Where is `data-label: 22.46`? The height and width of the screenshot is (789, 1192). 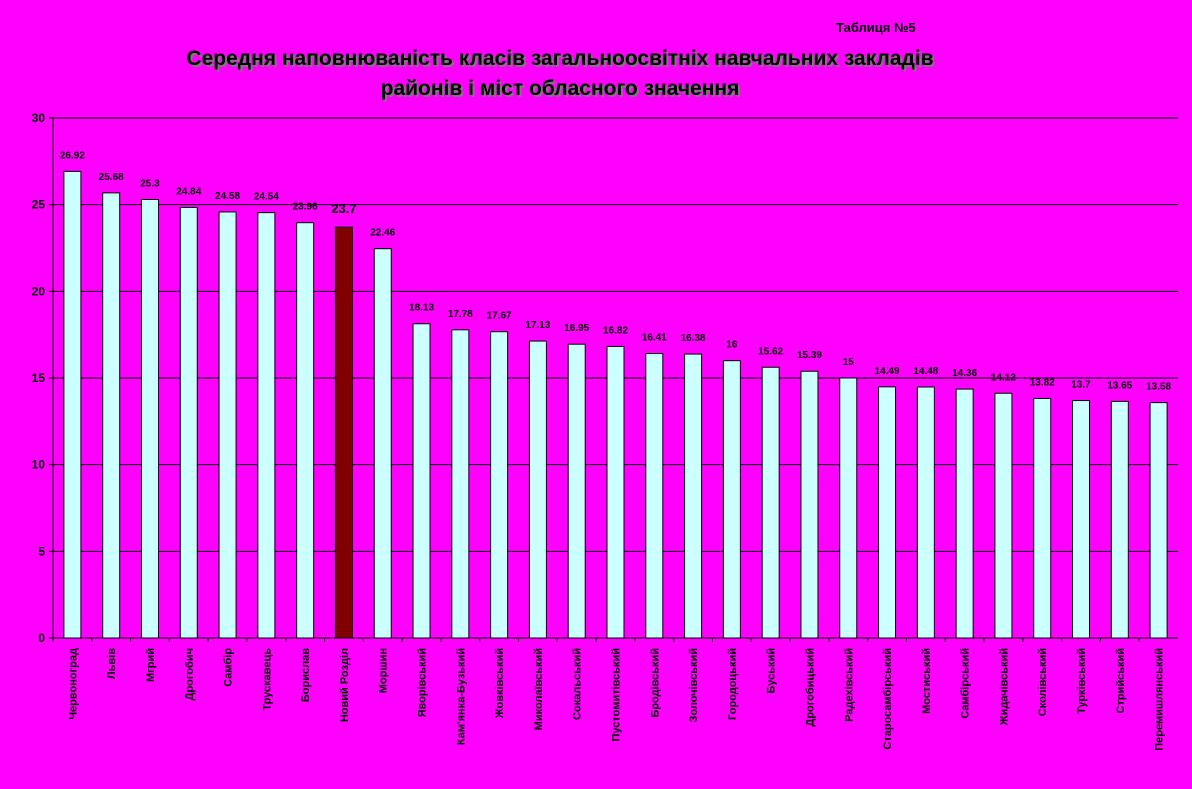 data-label: 22.46 is located at coordinates (382, 233).